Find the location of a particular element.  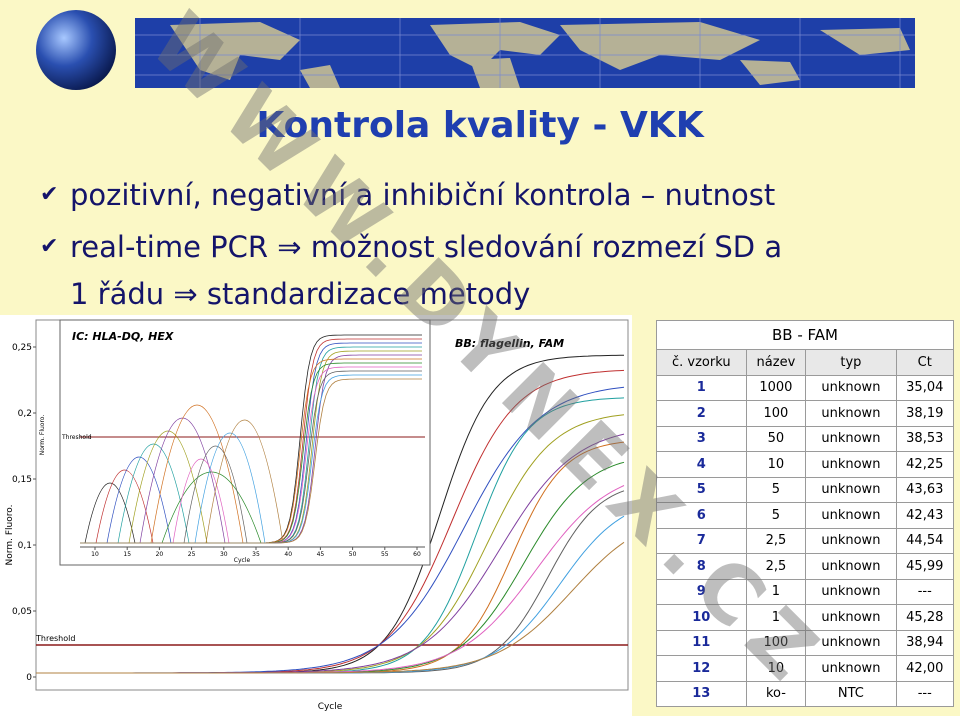

inset-x-tick-label: 50 is located at coordinates (353, 554).